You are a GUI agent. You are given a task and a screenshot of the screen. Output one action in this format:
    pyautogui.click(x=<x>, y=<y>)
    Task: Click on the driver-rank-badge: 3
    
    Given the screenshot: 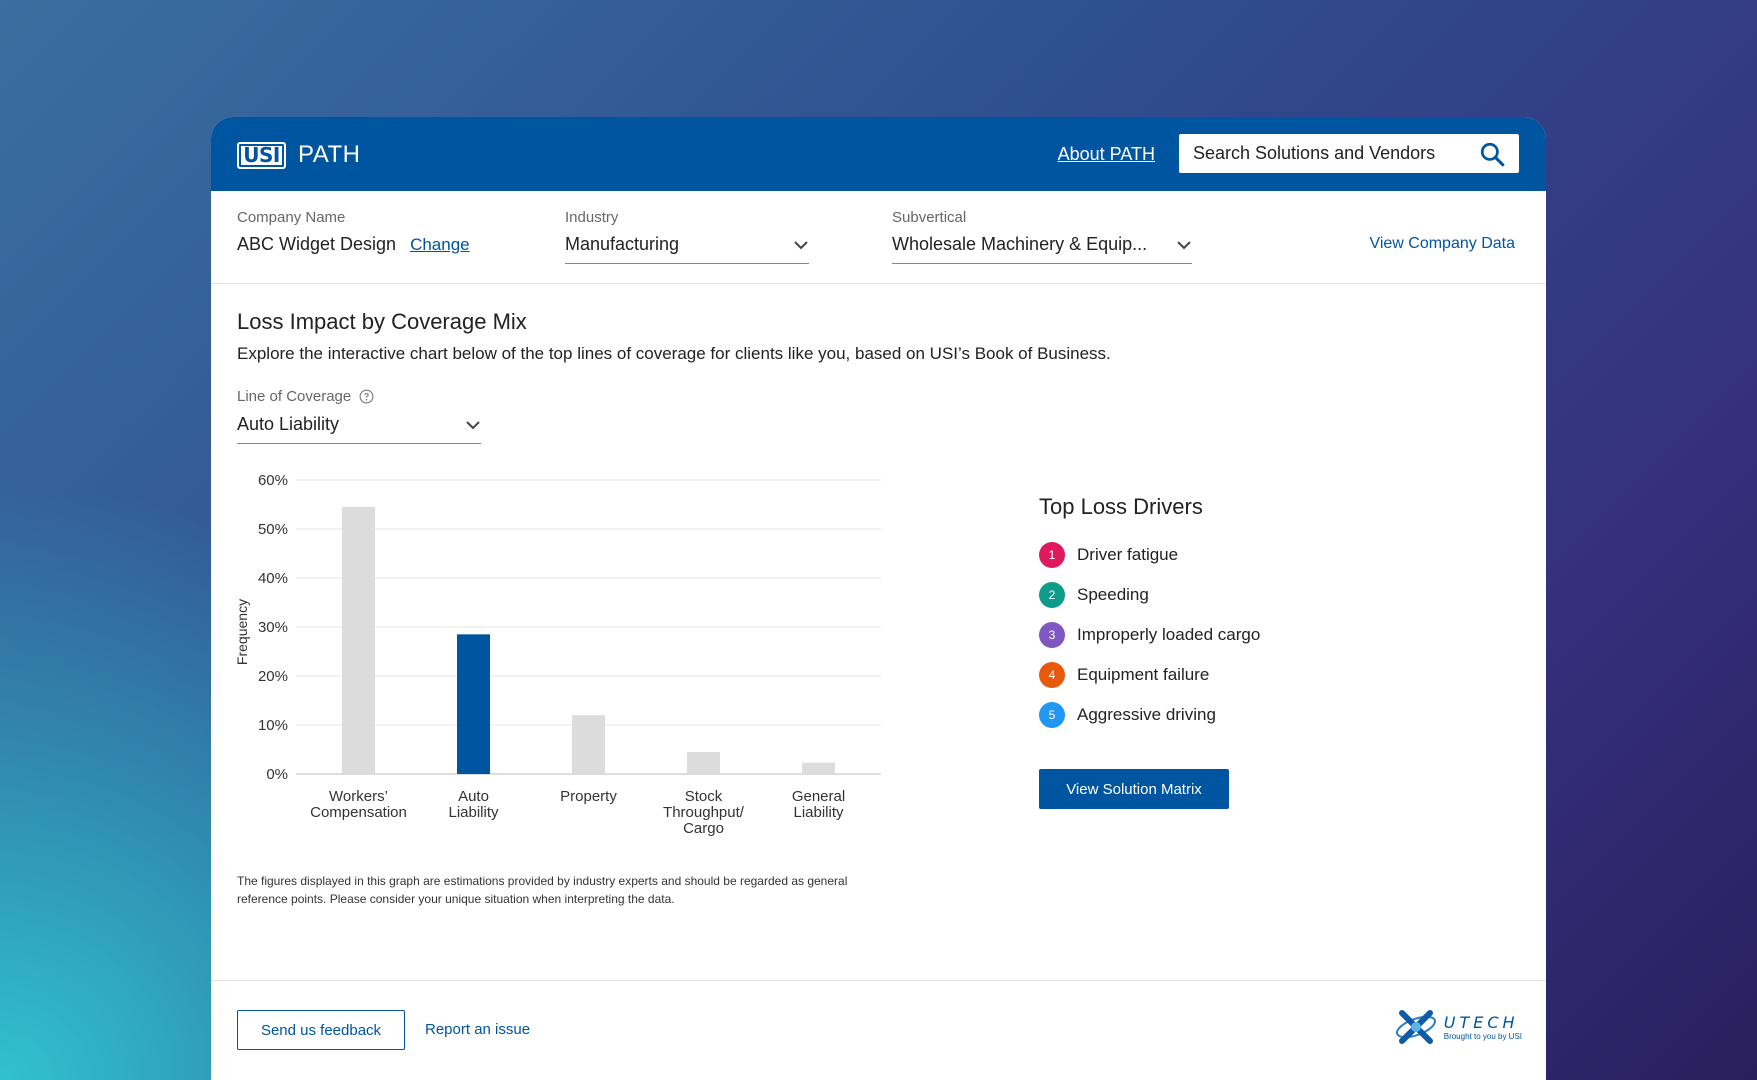 What is the action you would take?
    pyautogui.click(x=1052, y=635)
    